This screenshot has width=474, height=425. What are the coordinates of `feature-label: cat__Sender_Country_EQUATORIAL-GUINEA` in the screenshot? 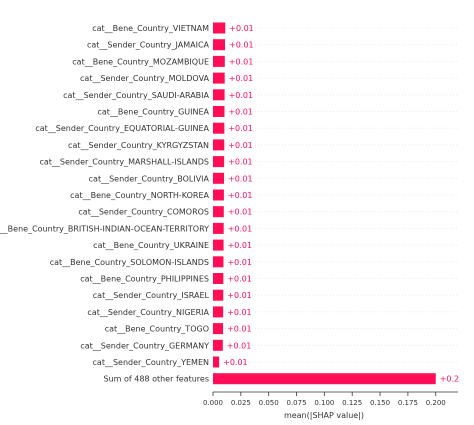 It's located at (122, 128).